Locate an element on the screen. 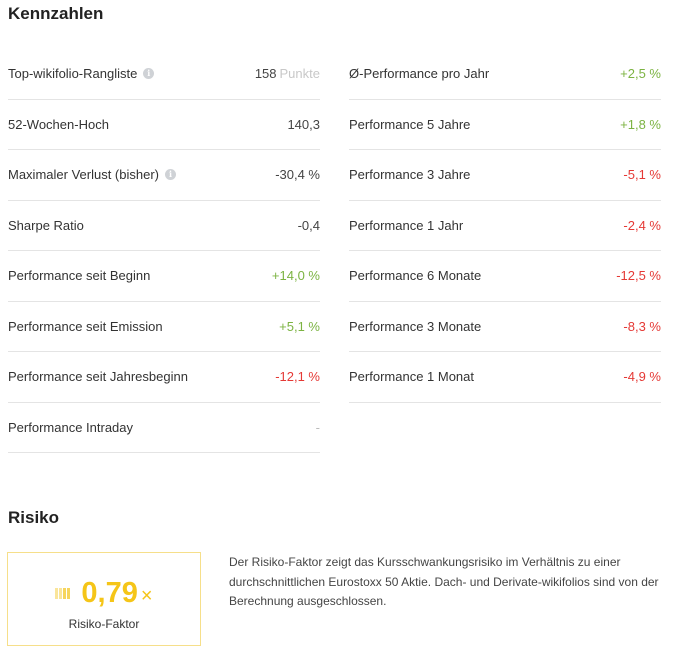 The image size is (690, 653). kennzahl-value-text: 140,3 is located at coordinates (303, 124).